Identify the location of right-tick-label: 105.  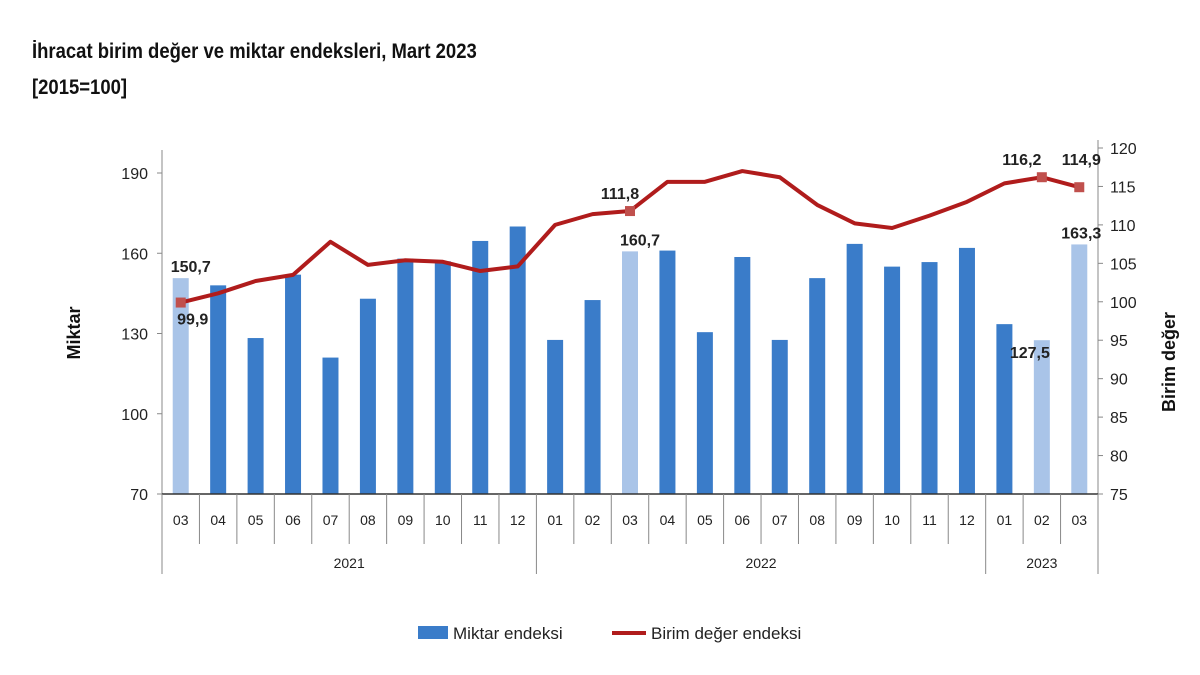
(1123, 264).